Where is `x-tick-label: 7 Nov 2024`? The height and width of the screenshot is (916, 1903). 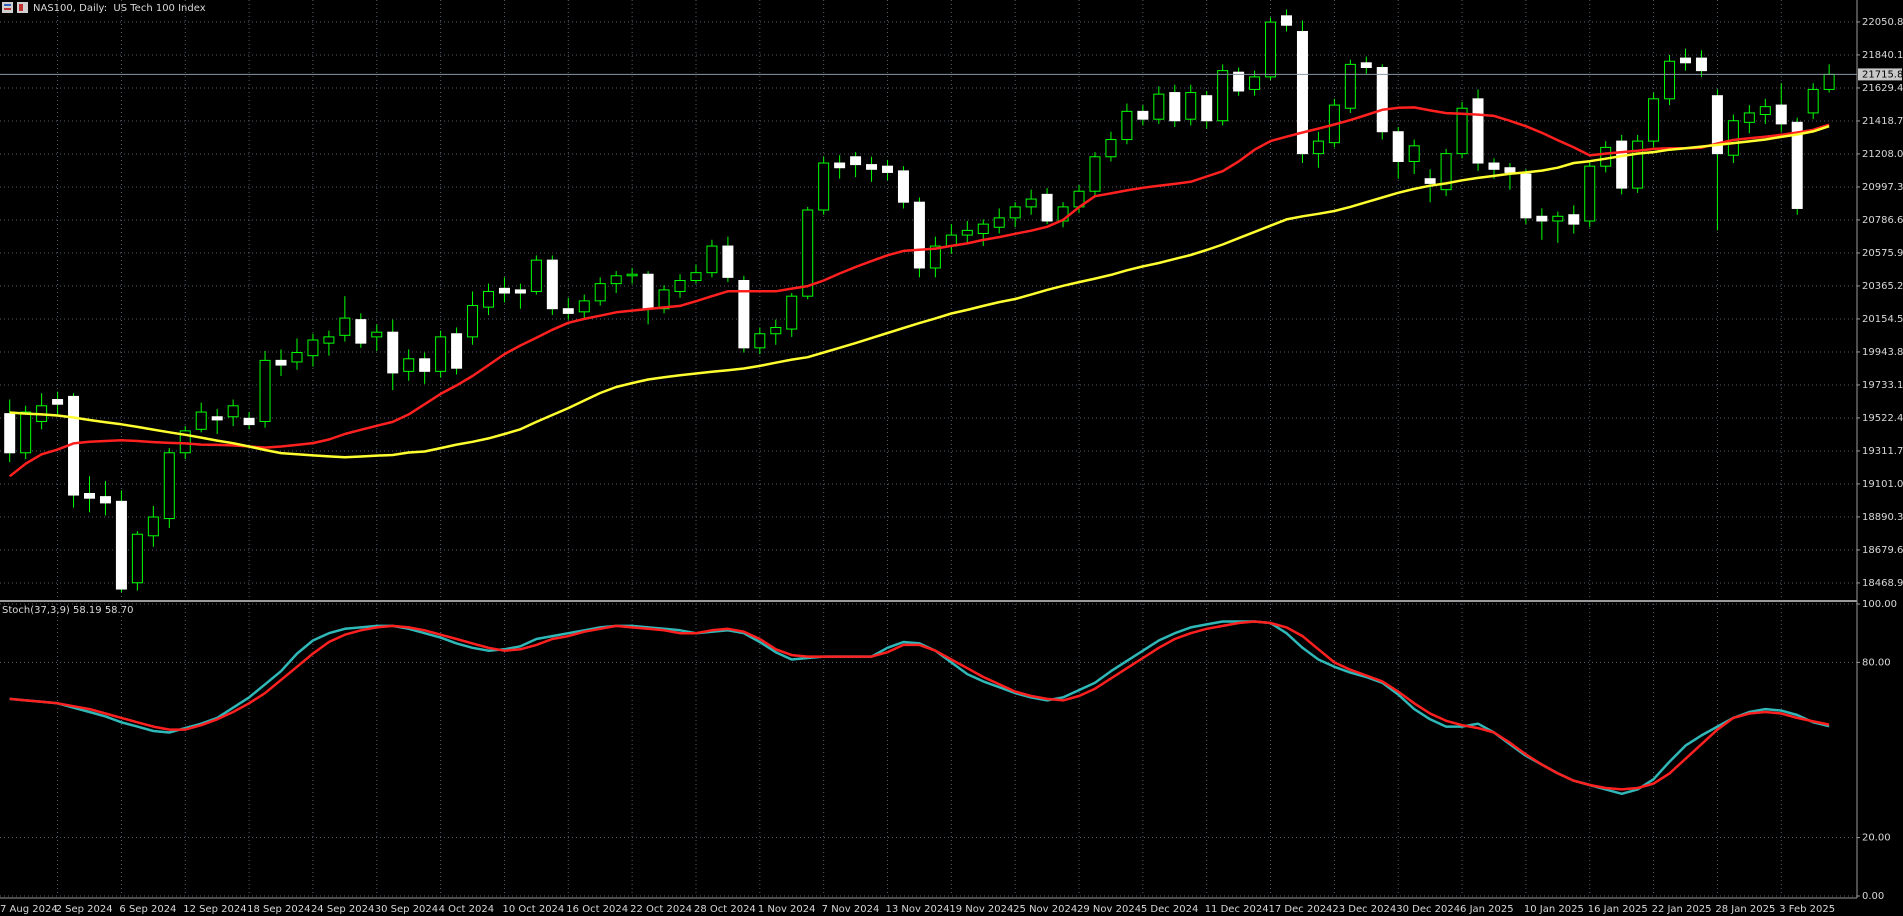
x-tick-label: 7 Nov 2024 is located at coordinates (851, 909).